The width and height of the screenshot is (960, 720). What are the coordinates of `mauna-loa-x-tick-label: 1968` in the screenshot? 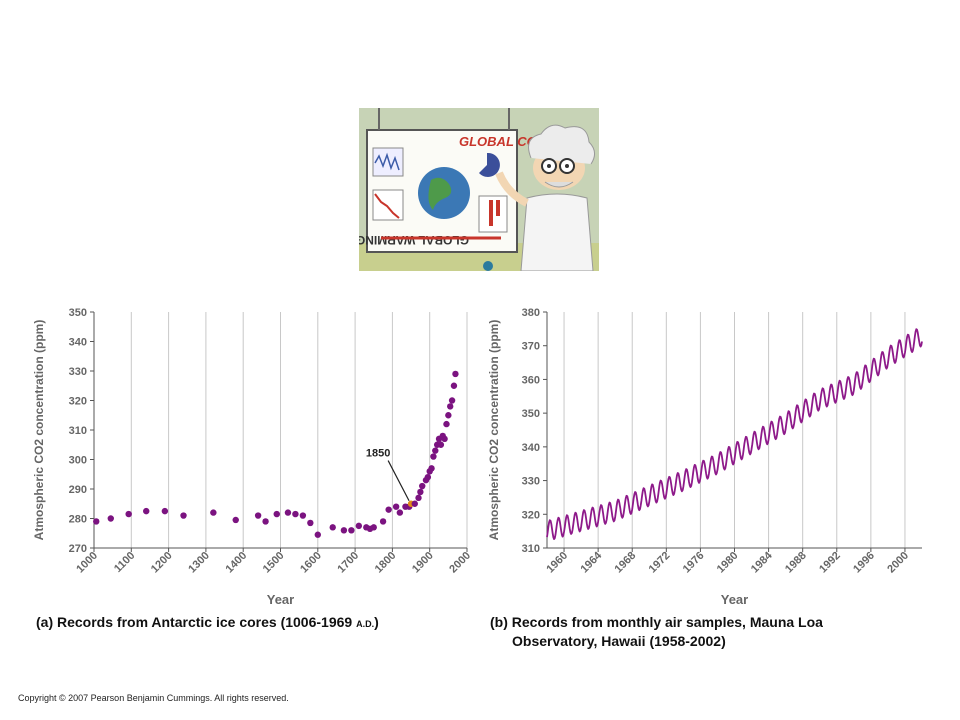 It's located at (626, 563).